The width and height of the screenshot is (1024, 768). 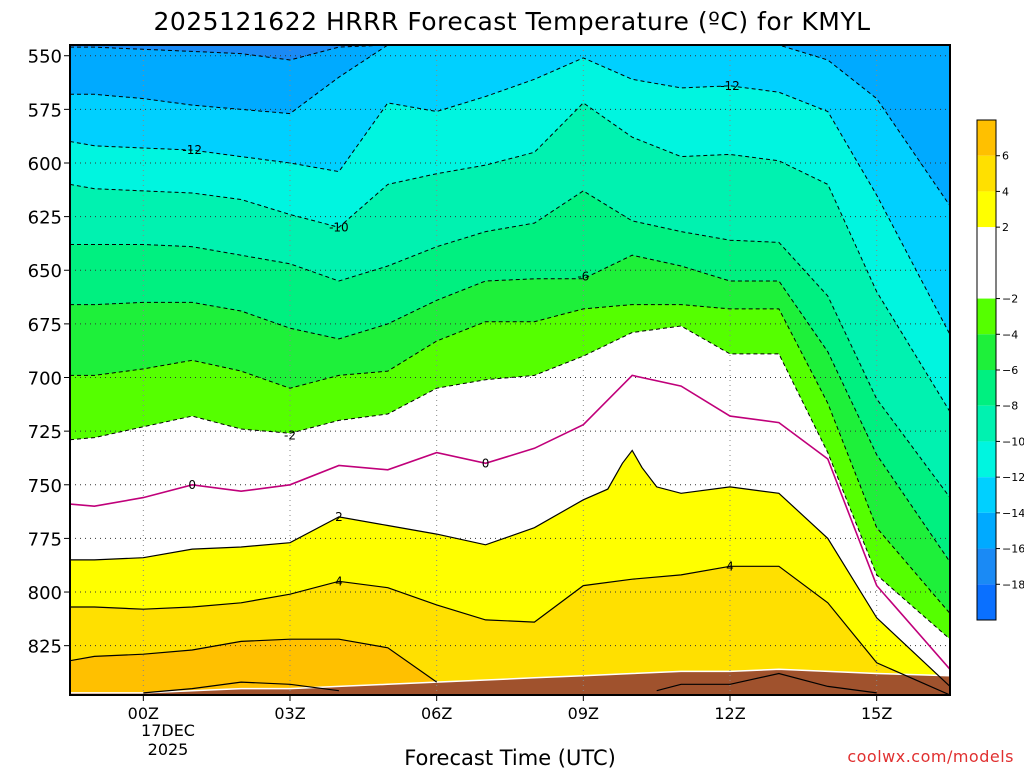 I want to click on y-tick-label: 600, so click(x=45, y=164).